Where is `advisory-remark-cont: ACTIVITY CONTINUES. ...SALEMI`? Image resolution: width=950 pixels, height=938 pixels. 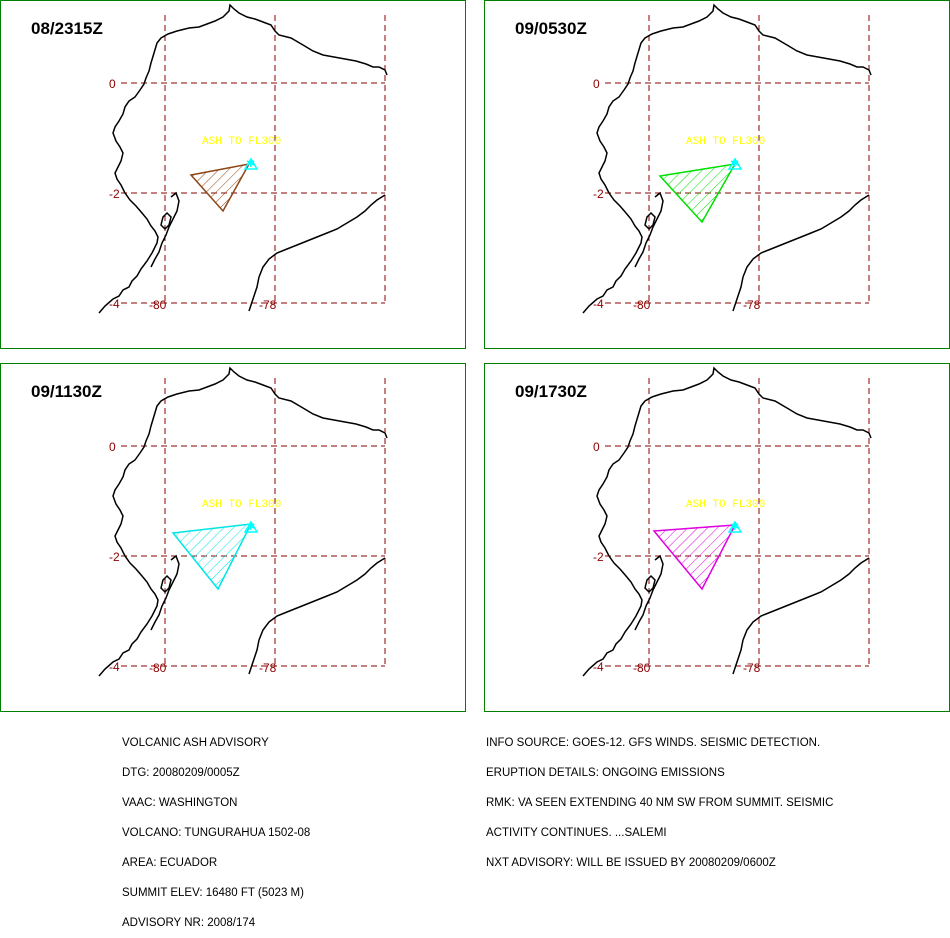
advisory-remark-cont: ACTIVITY CONTINUES. ...SALEMI is located at coordinates (576, 833).